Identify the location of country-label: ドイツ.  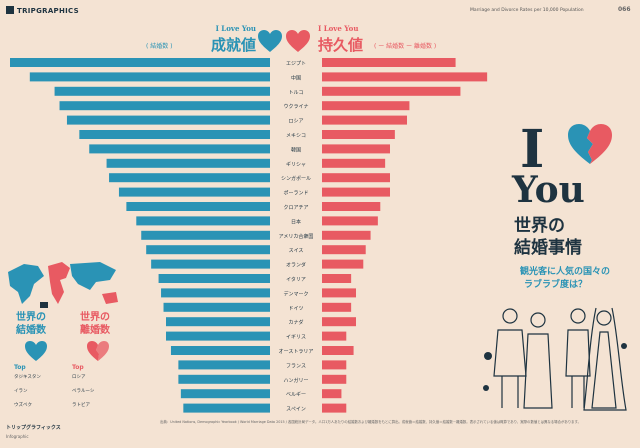
(295, 309).